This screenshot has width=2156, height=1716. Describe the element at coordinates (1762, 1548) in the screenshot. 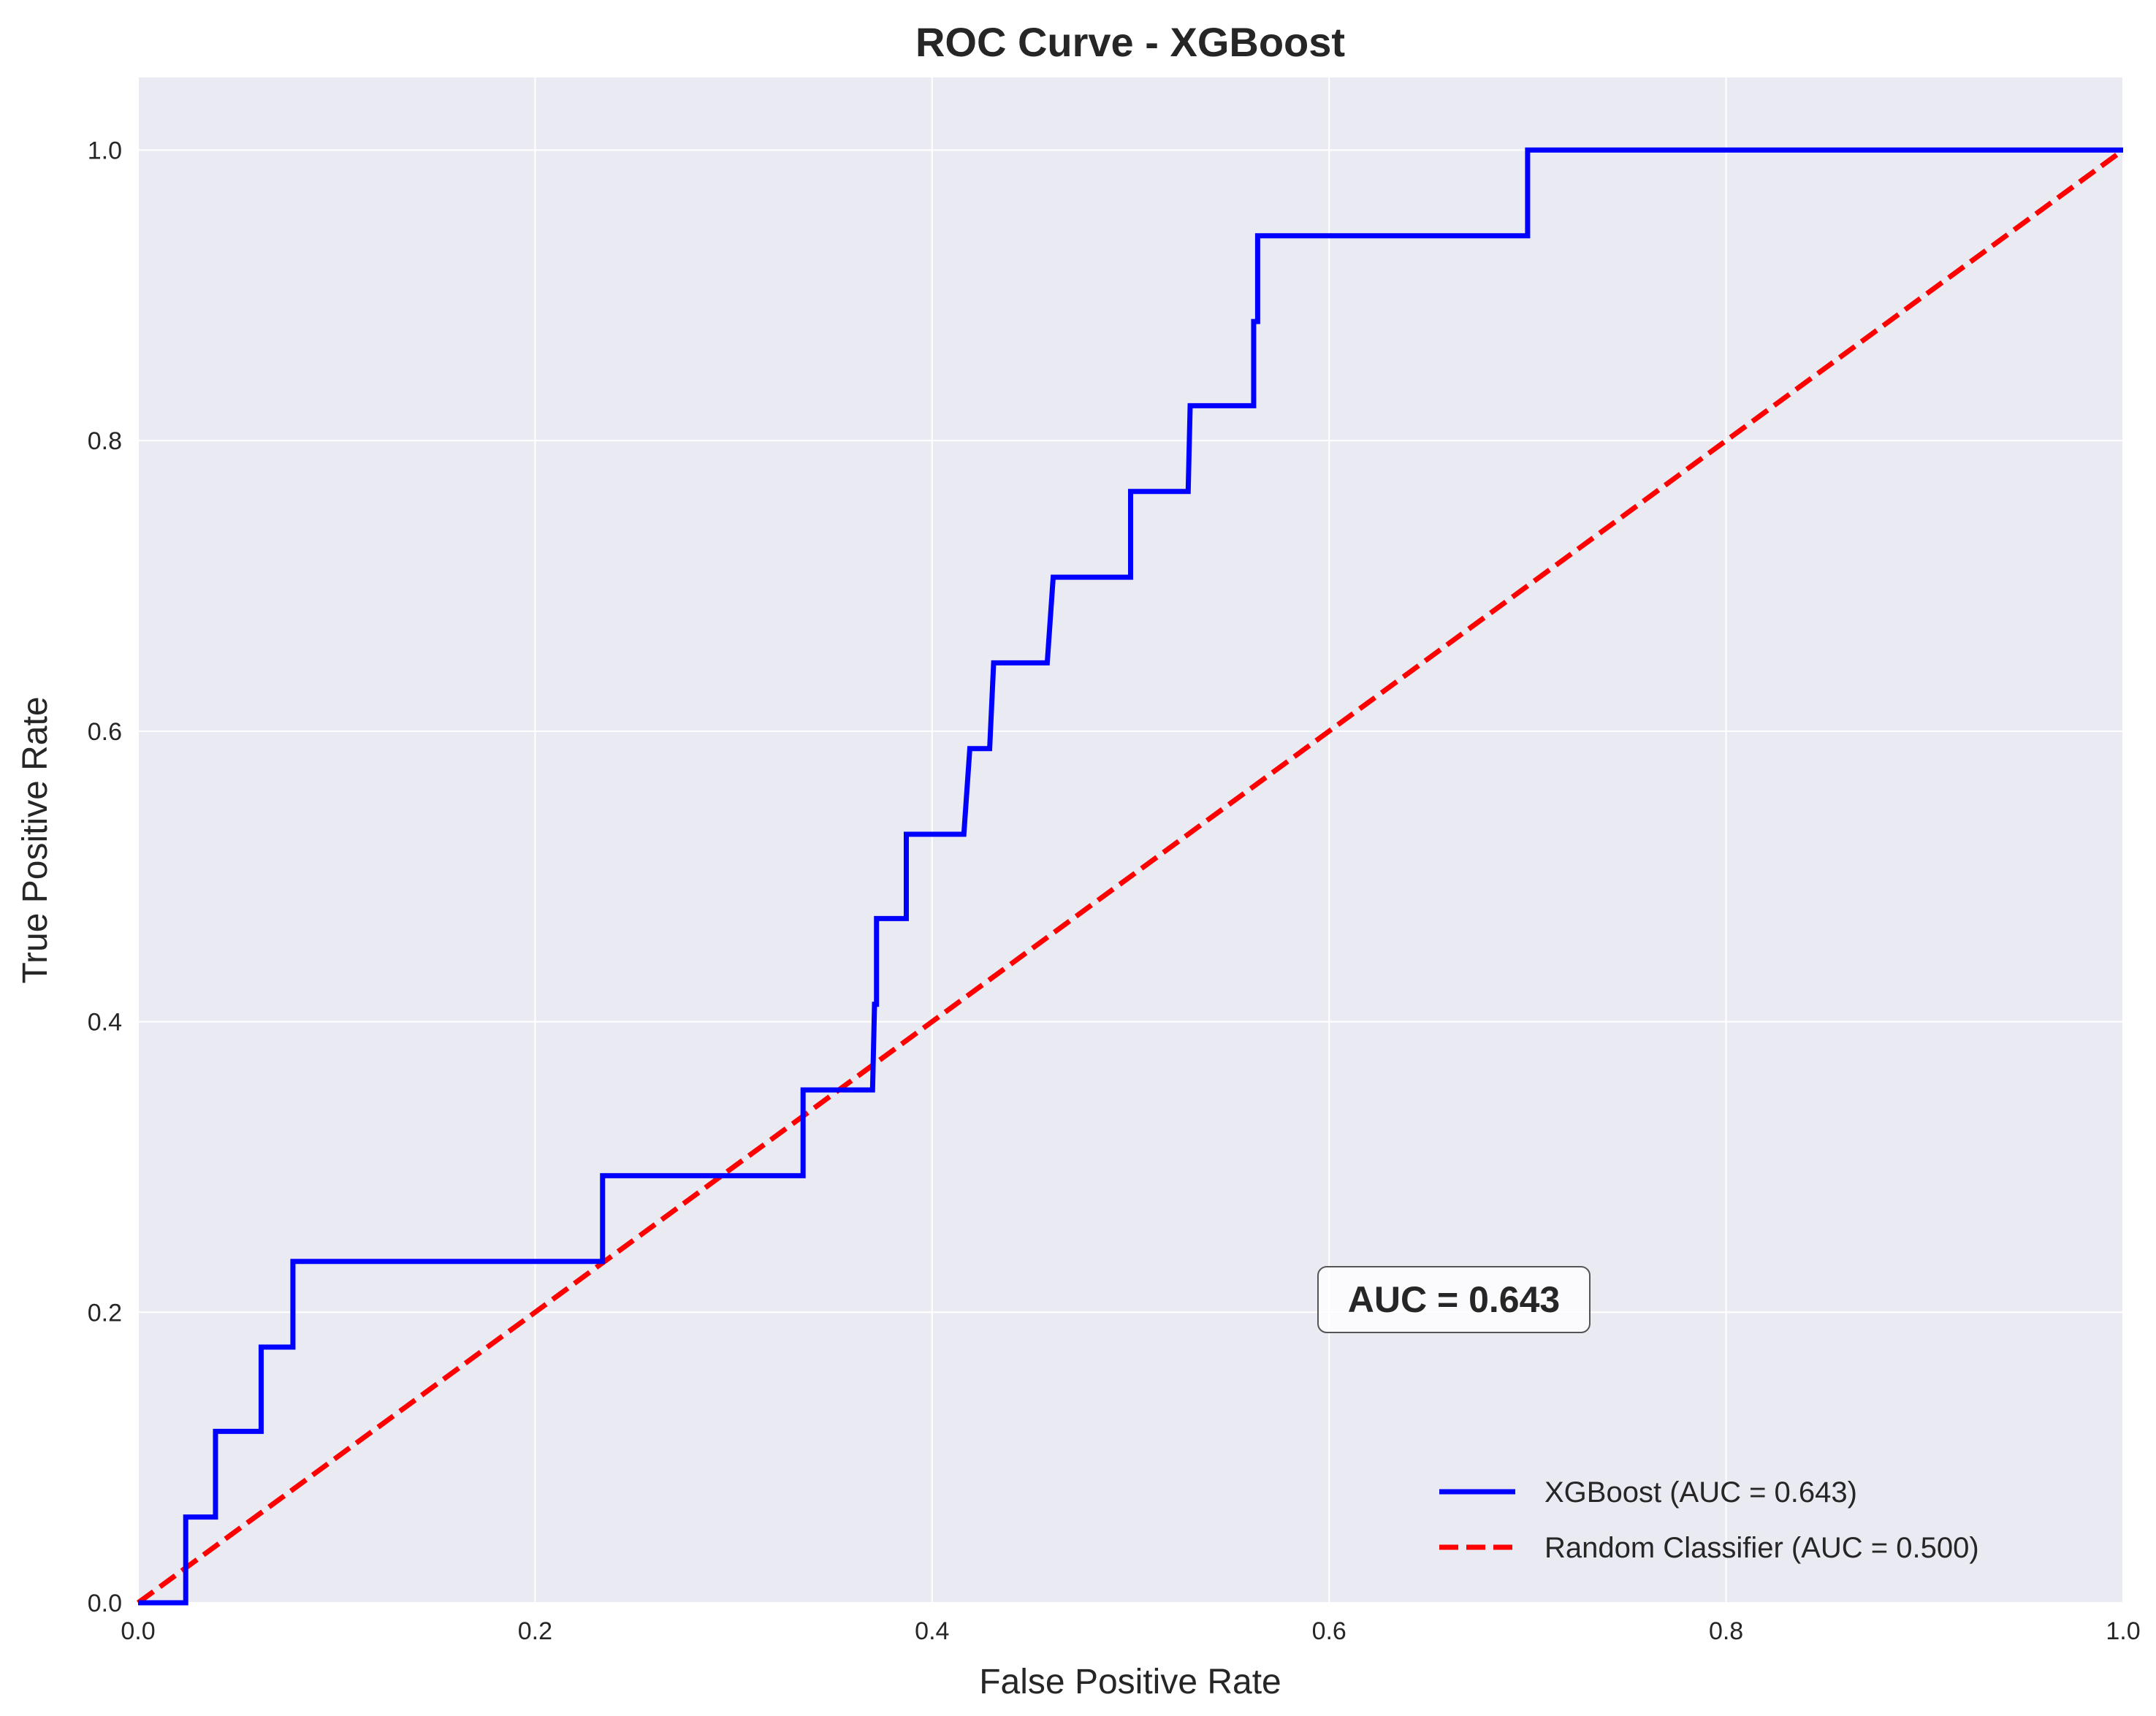

I see `legend-label-random: Random Classifier (AUC = 0.500)` at that location.